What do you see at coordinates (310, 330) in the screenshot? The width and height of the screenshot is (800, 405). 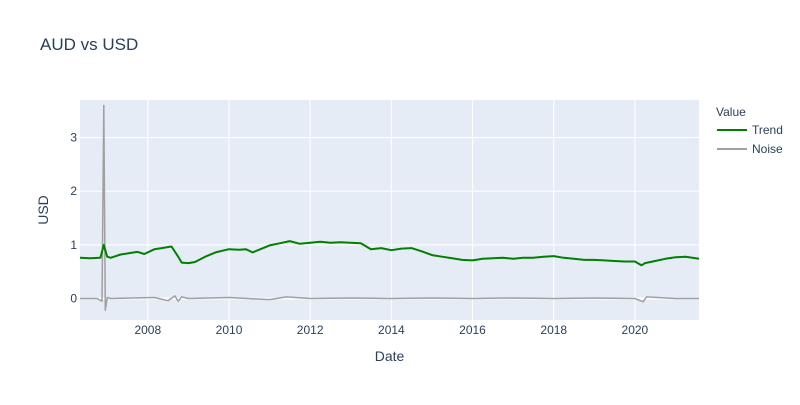 I see `x-tick-label: 2012` at bounding box center [310, 330].